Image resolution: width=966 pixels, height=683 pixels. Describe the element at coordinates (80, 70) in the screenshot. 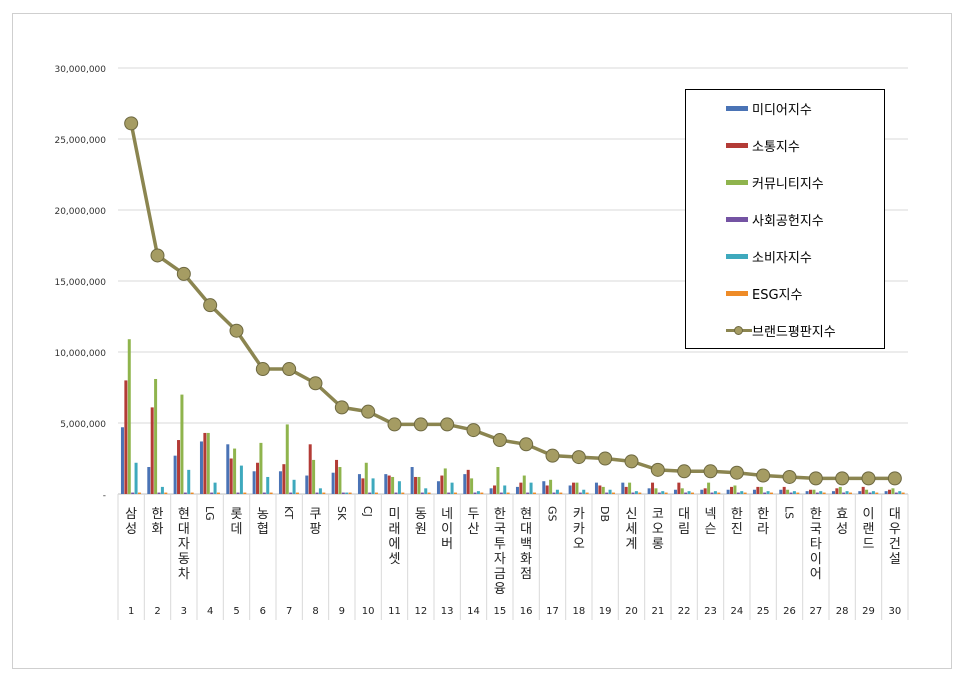

I see `y-tick-label: 30,000,000` at that location.